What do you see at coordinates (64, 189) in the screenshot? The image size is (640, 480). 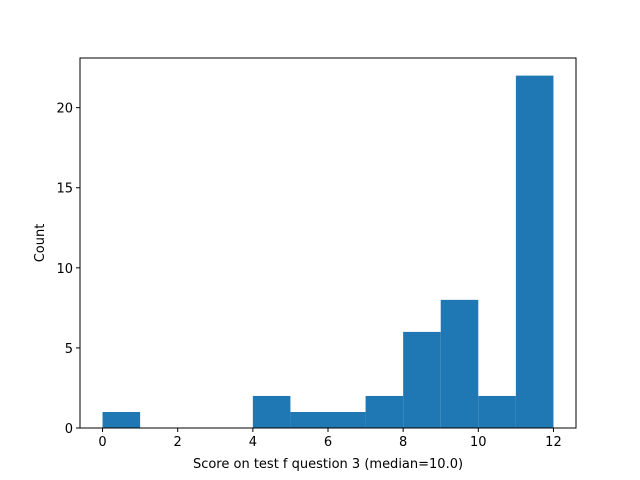 I see `y-tick-label: 15` at bounding box center [64, 189].